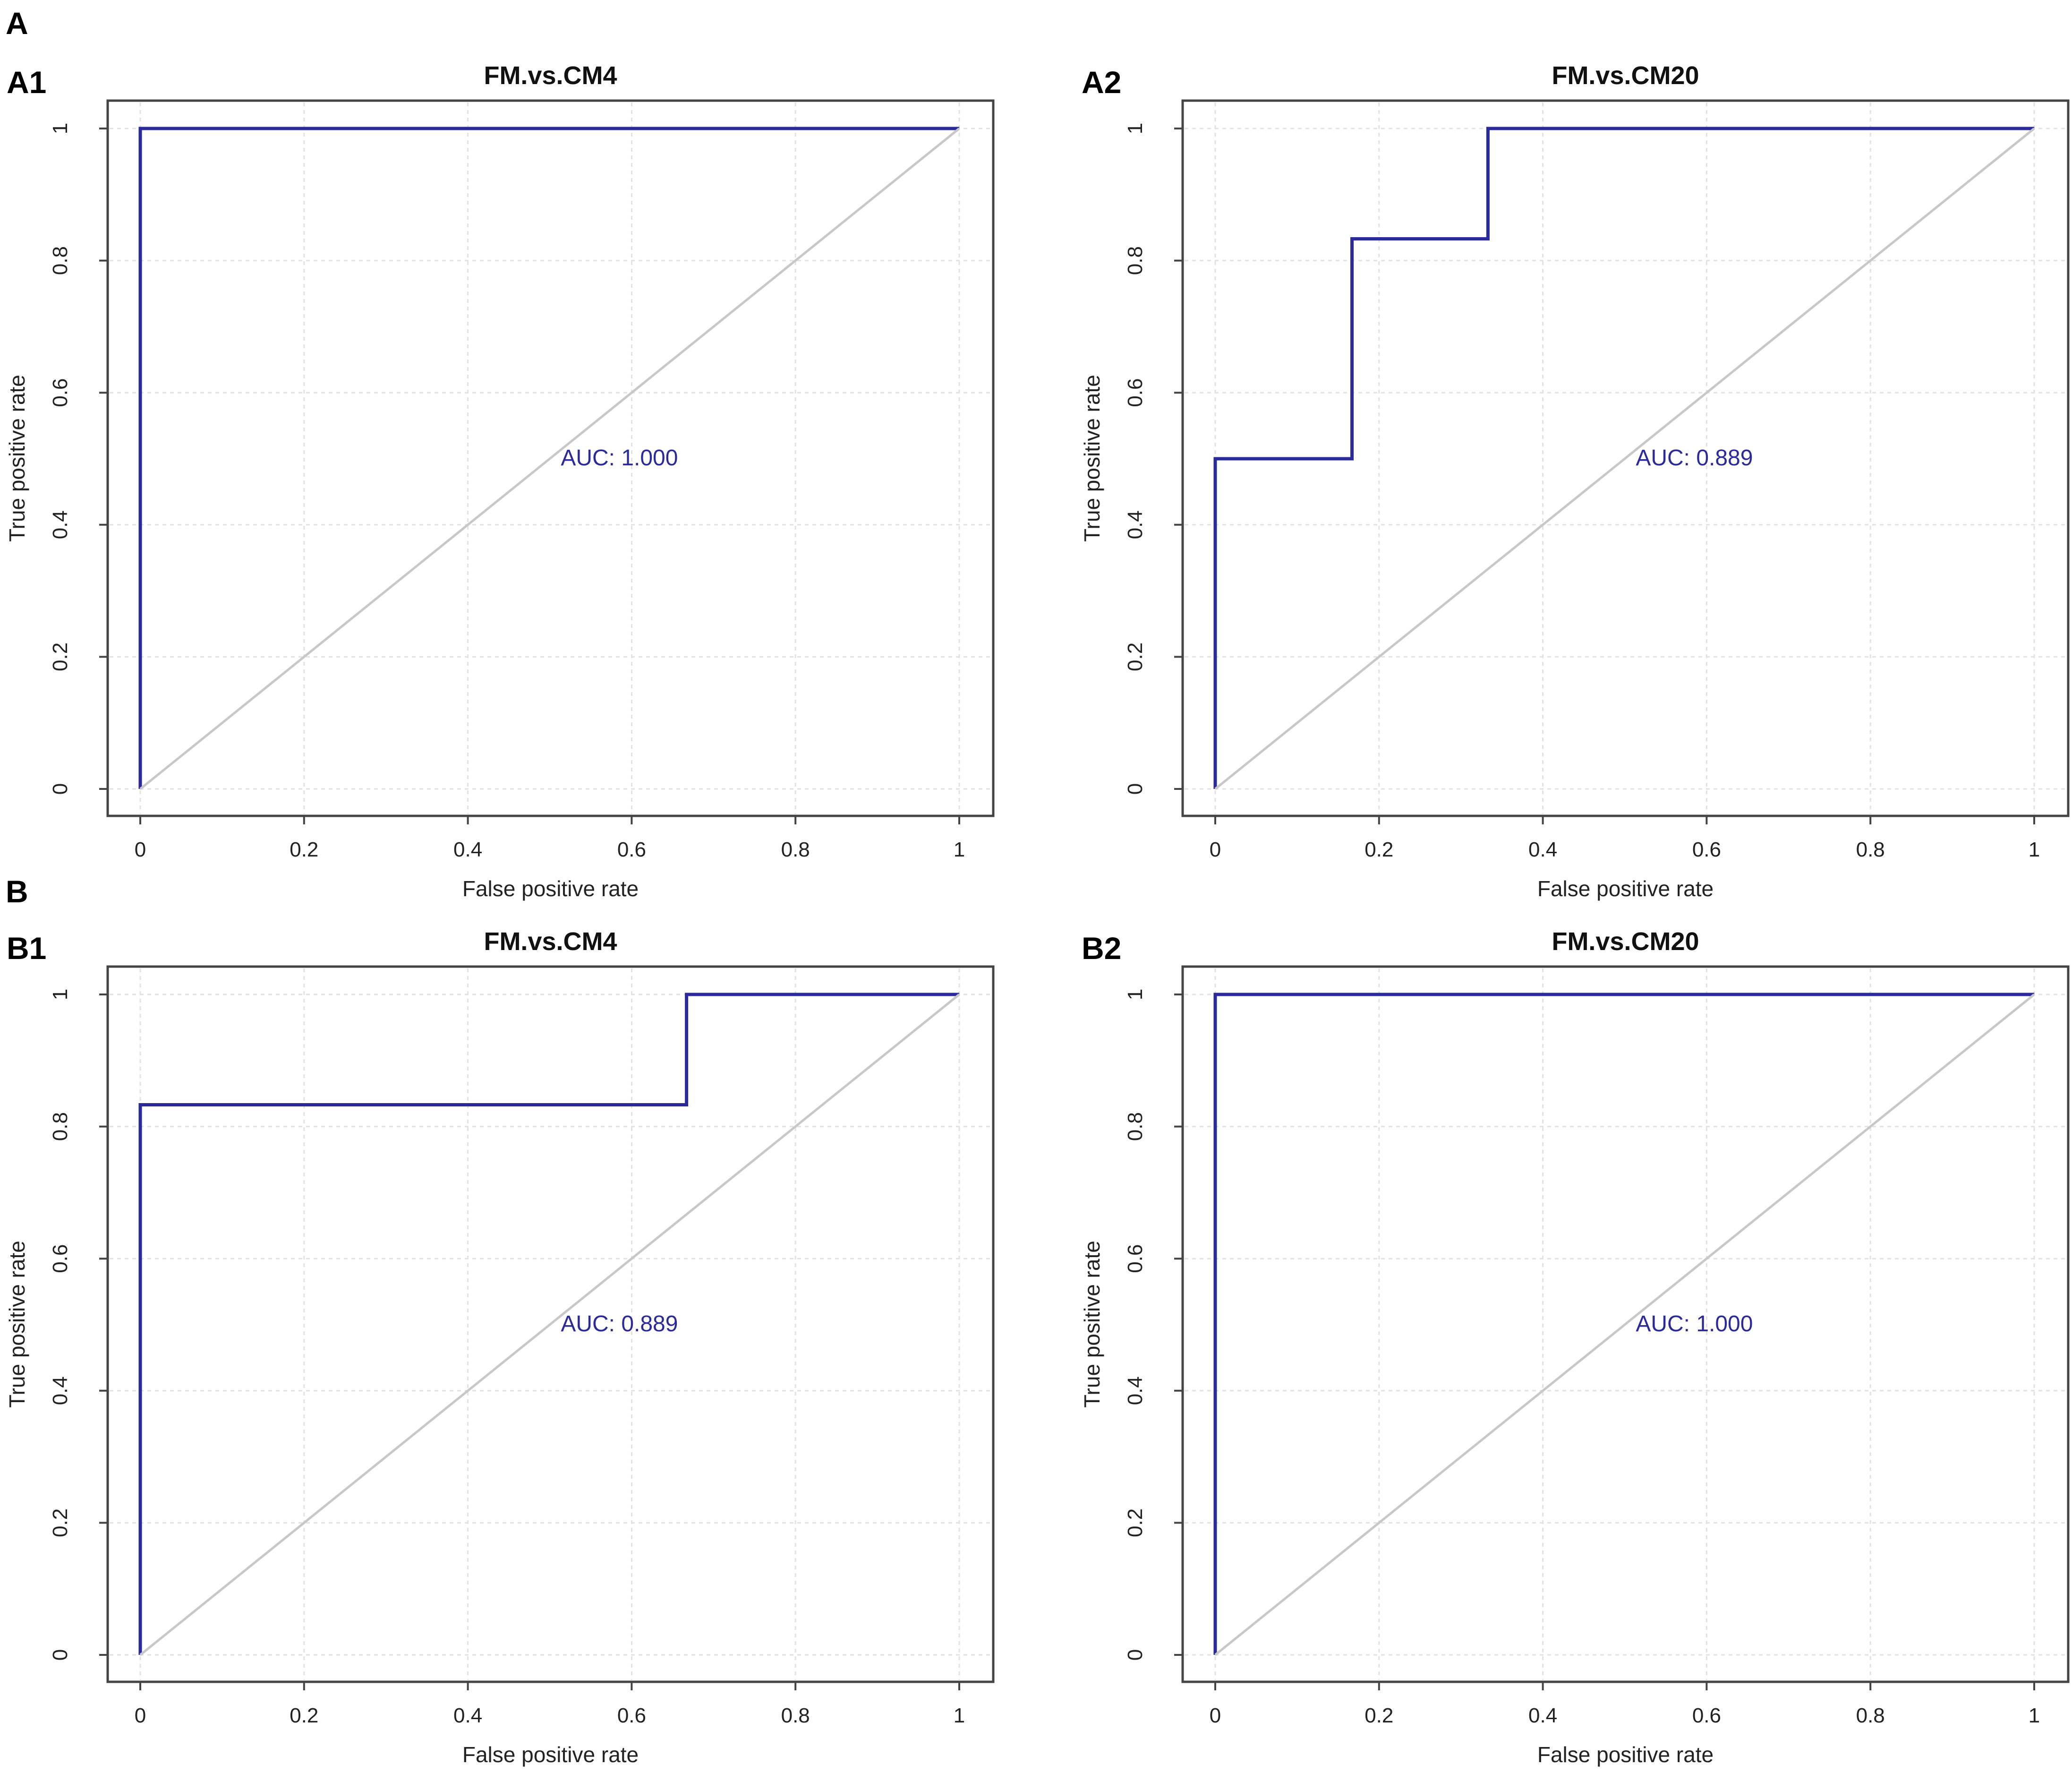 The width and height of the screenshot is (2072, 1773). I want to click on panel-a2-xlabel: False positive rate, so click(1625, 888).